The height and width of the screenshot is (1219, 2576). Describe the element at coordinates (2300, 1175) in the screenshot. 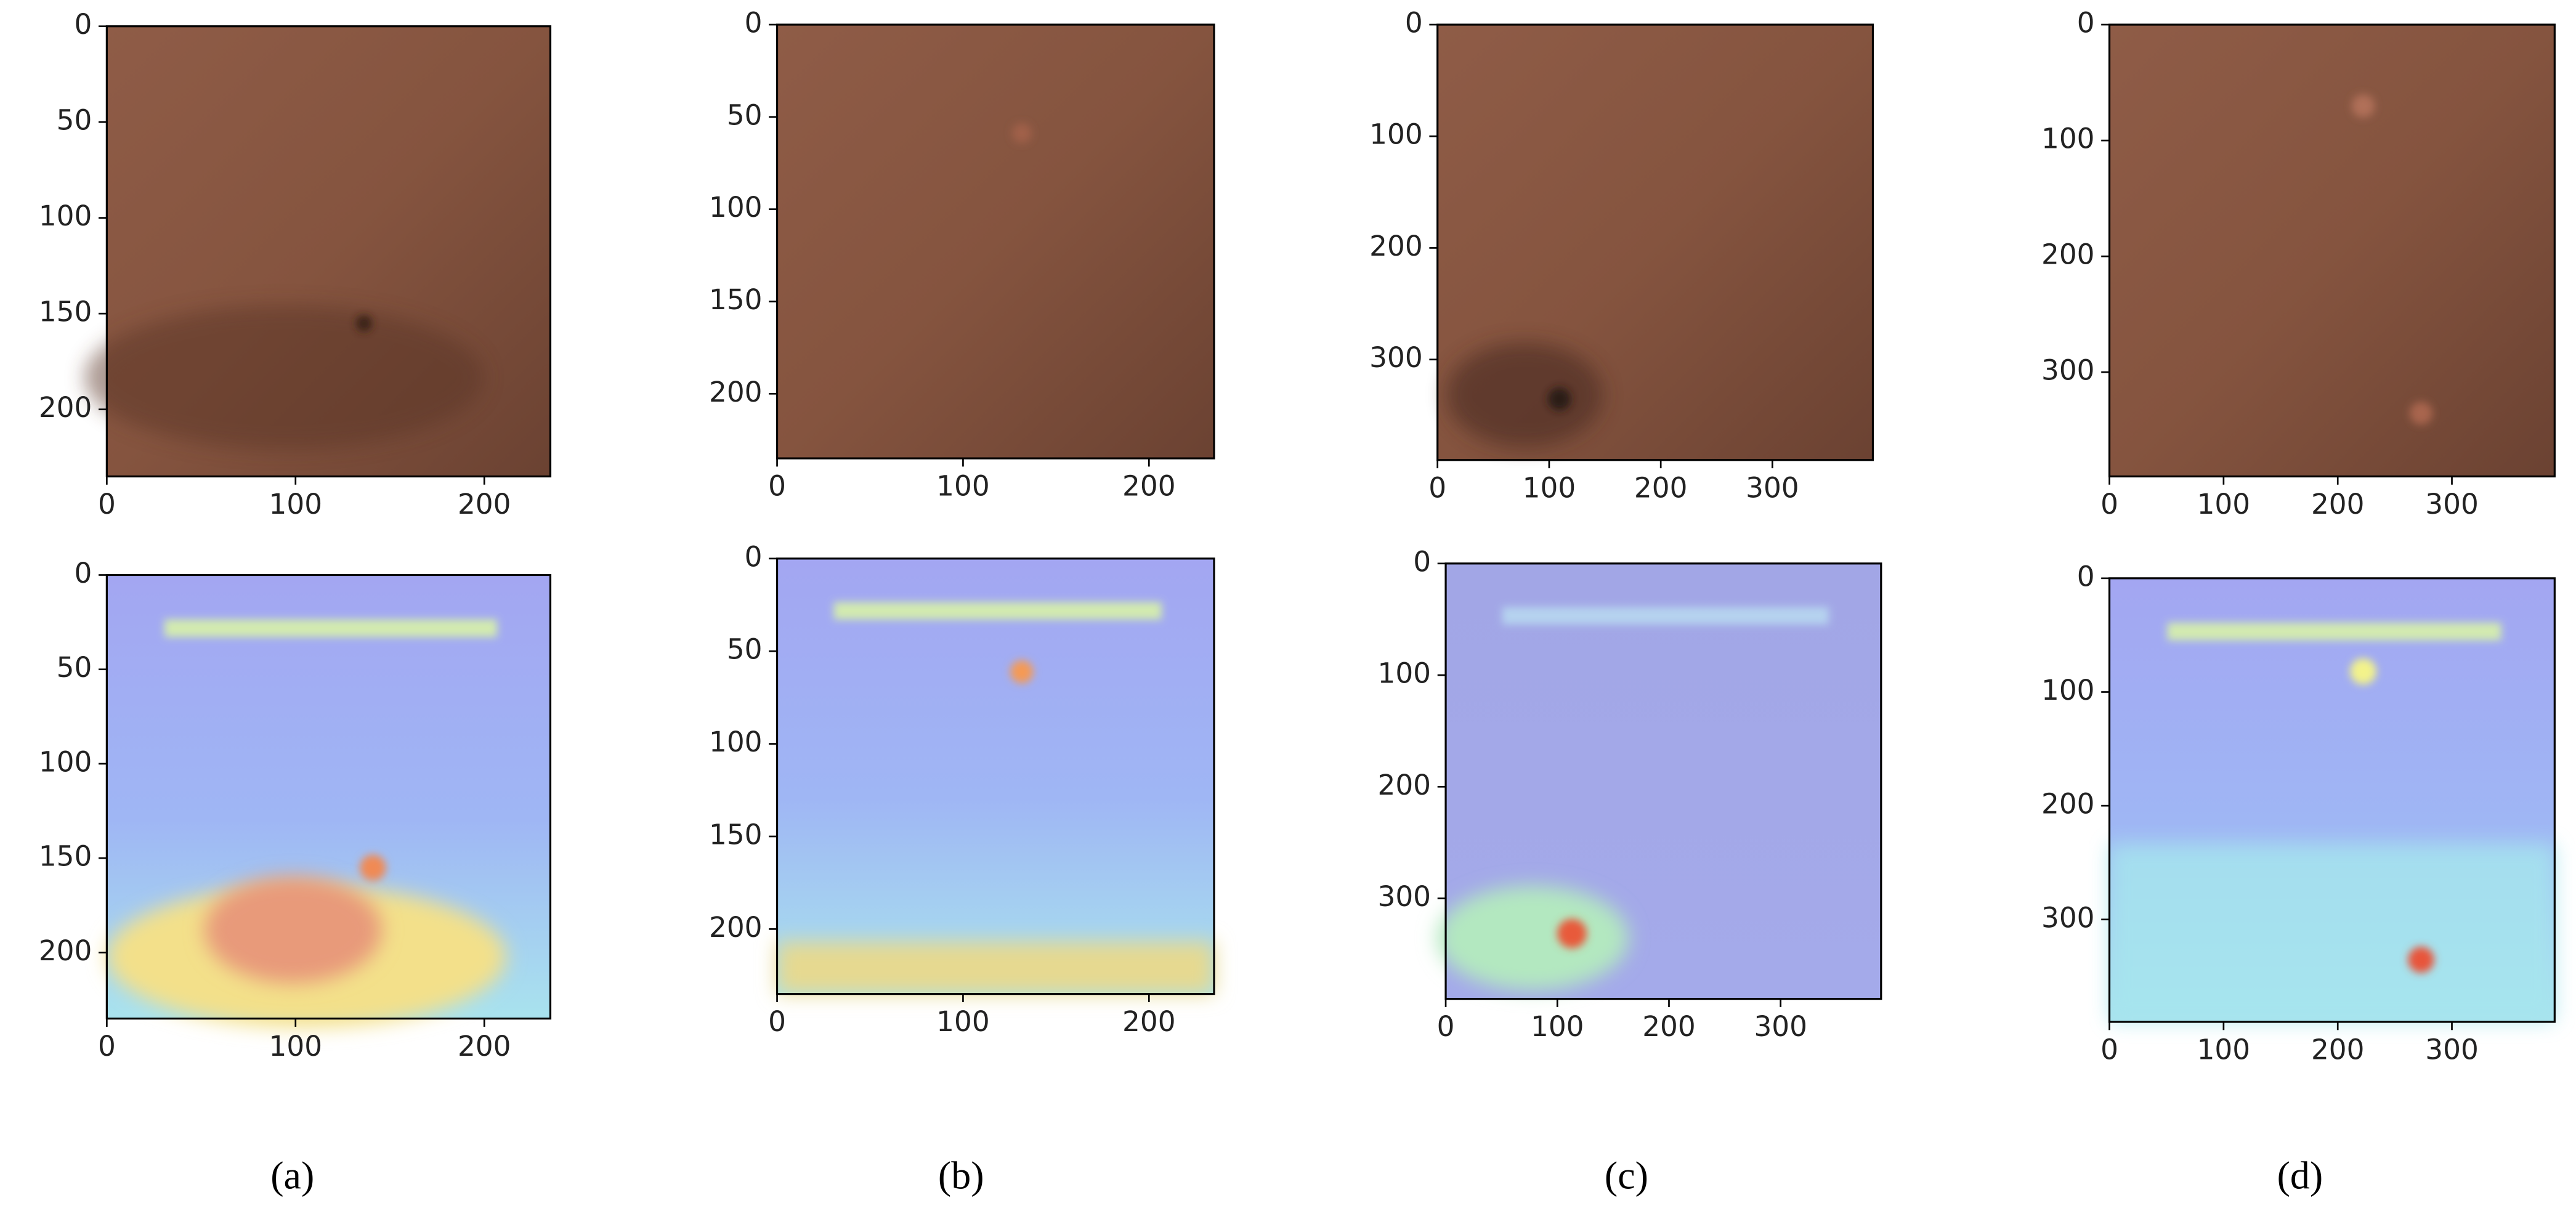

I see `caption: (d)` at that location.